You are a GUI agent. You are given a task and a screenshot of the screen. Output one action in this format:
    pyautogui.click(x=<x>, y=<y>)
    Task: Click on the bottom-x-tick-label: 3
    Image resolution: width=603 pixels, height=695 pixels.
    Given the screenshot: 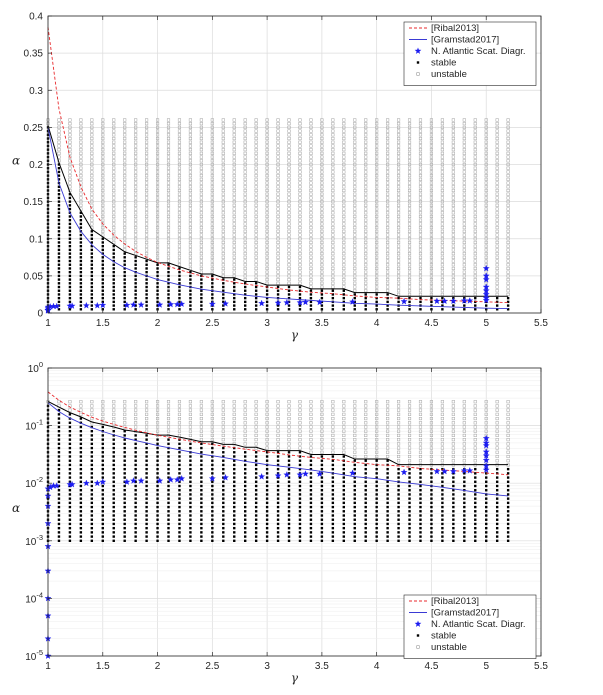 What is the action you would take?
    pyautogui.click(x=267, y=666)
    